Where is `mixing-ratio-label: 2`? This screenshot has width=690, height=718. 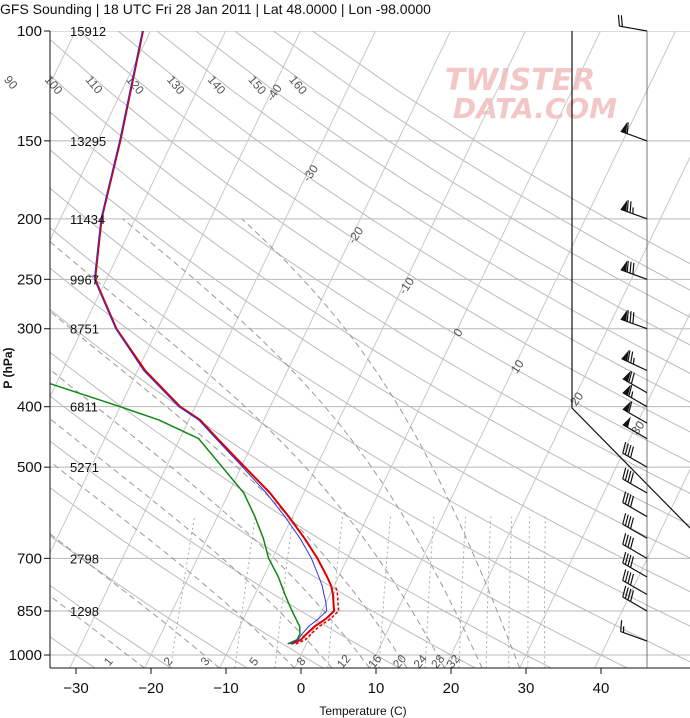
mixing-ratio-label: 2 is located at coordinates (168, 661).